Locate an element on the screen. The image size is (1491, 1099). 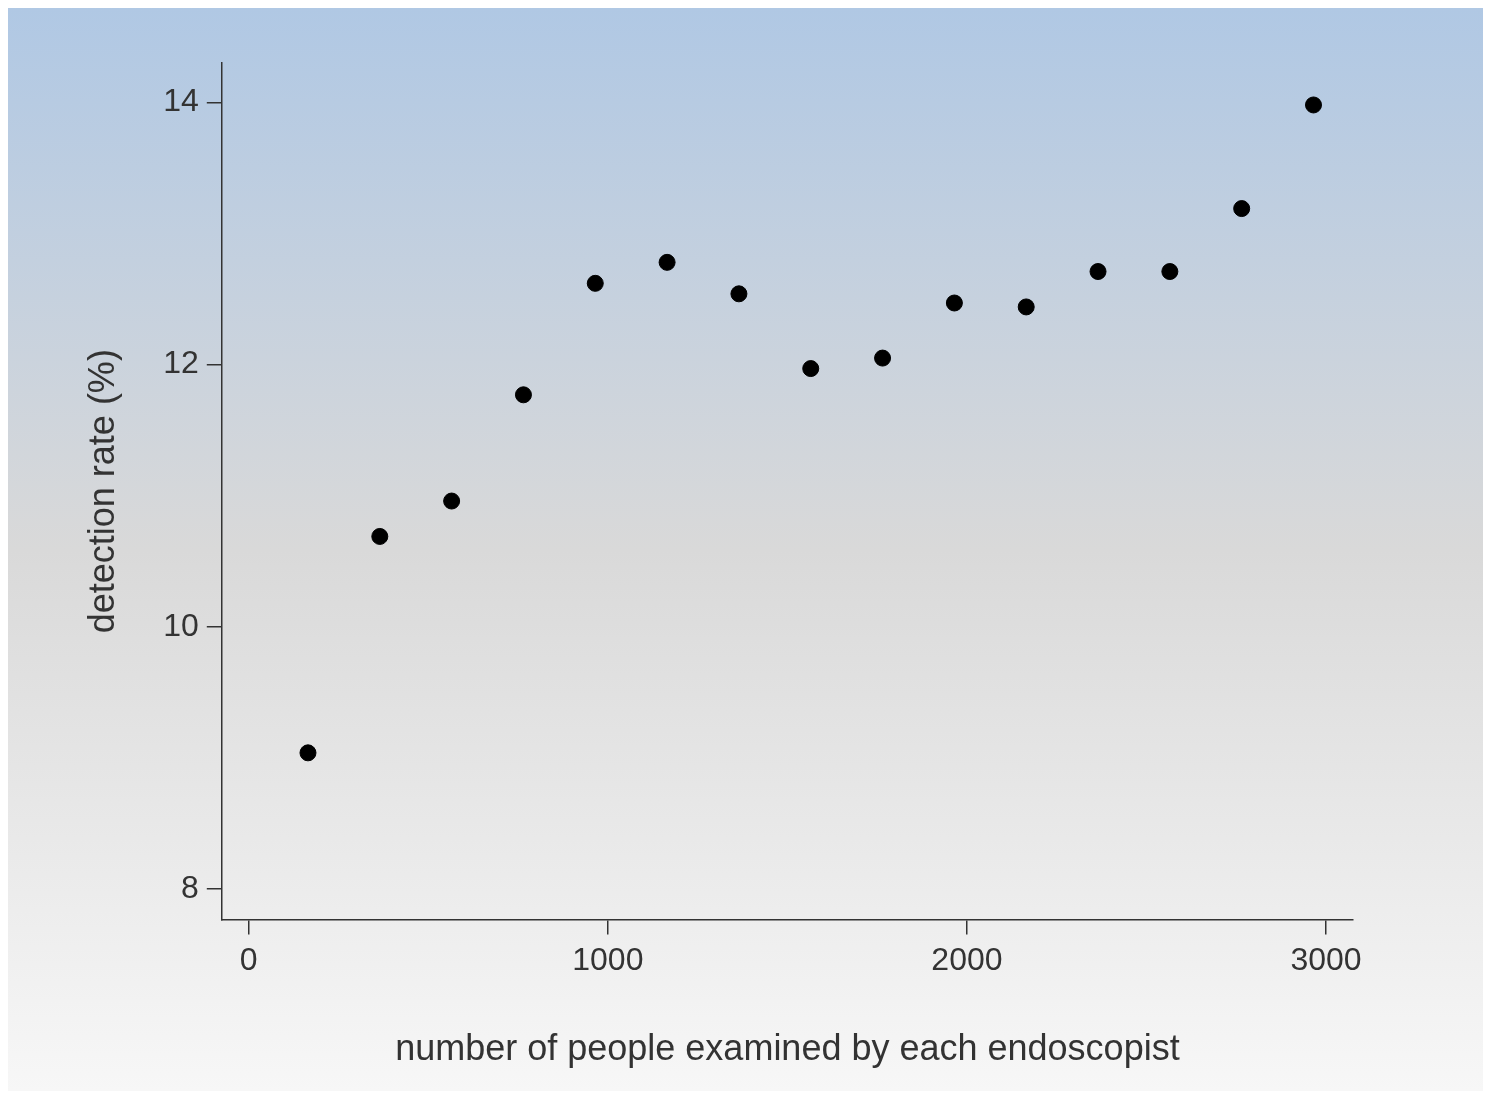
y-tick-label: 8 is located at coordinates (190, 887).